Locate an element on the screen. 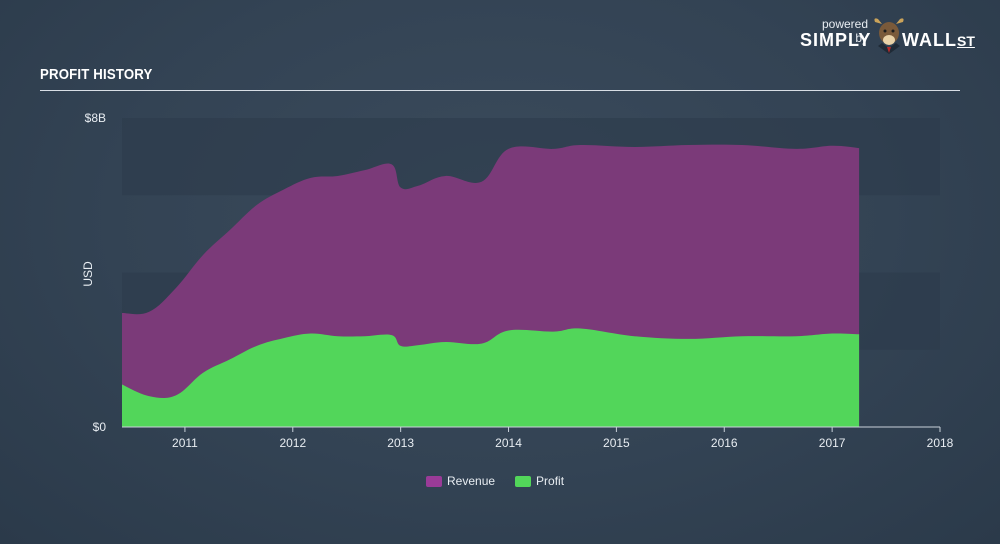 This screenshot has width=1000, height=544. area-profit is located at coordinates (491, 377).